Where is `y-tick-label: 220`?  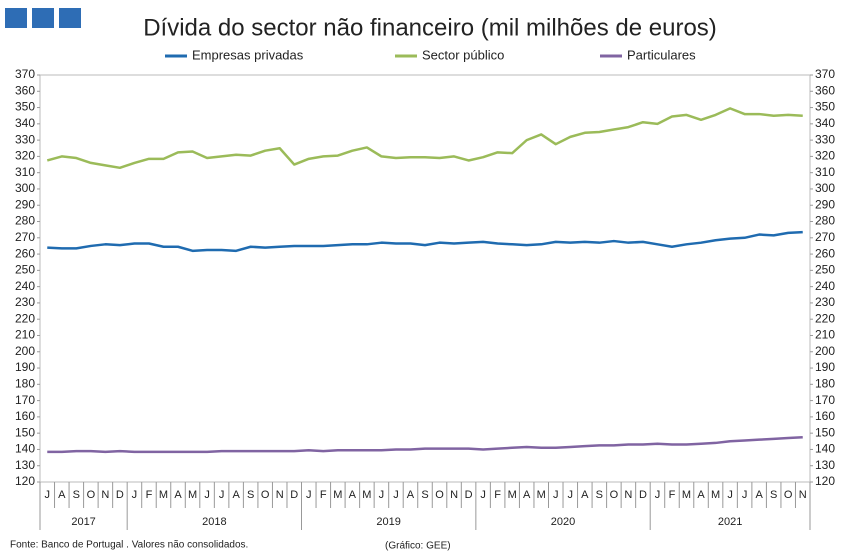 y-tick-label: 220 is located at coordinates (25, 318).